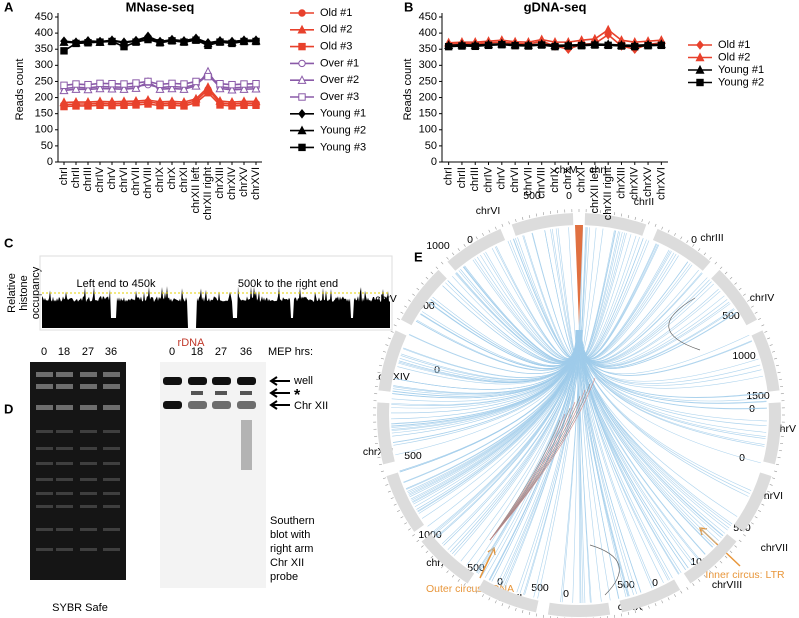 The image size is (799, 618). Describe the element at coordinates (196, 190) in the screenshot. I see `x-tick-label: chrXII left` at that location.